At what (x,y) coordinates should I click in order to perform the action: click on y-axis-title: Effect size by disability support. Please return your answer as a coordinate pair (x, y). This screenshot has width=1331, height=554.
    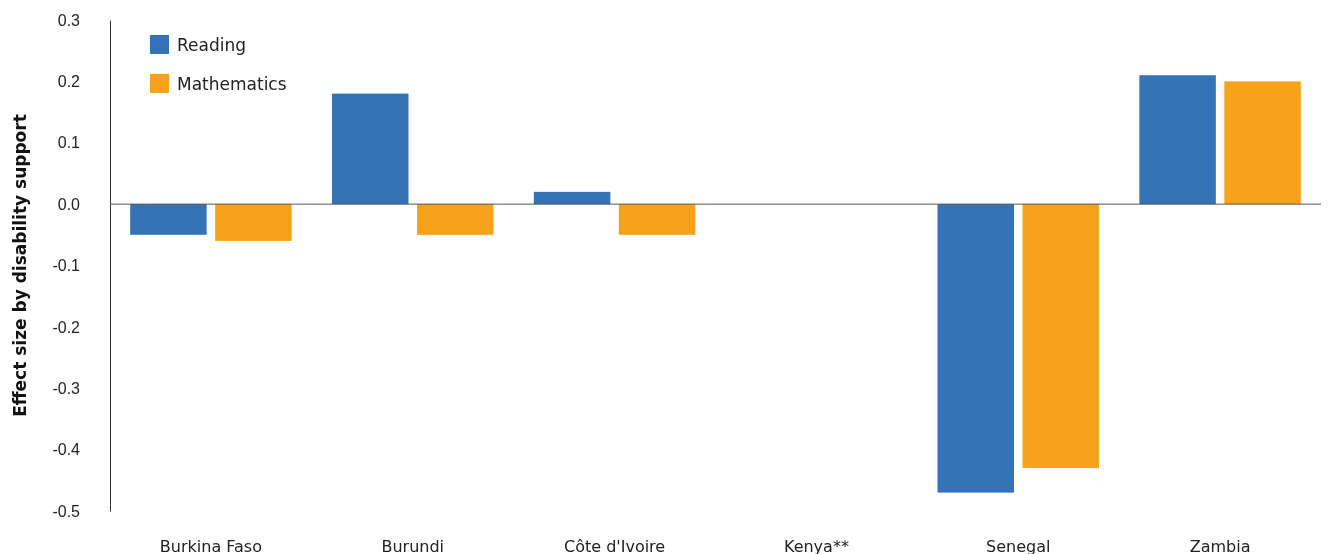
    Looking at the image, I should click on (20, 265).